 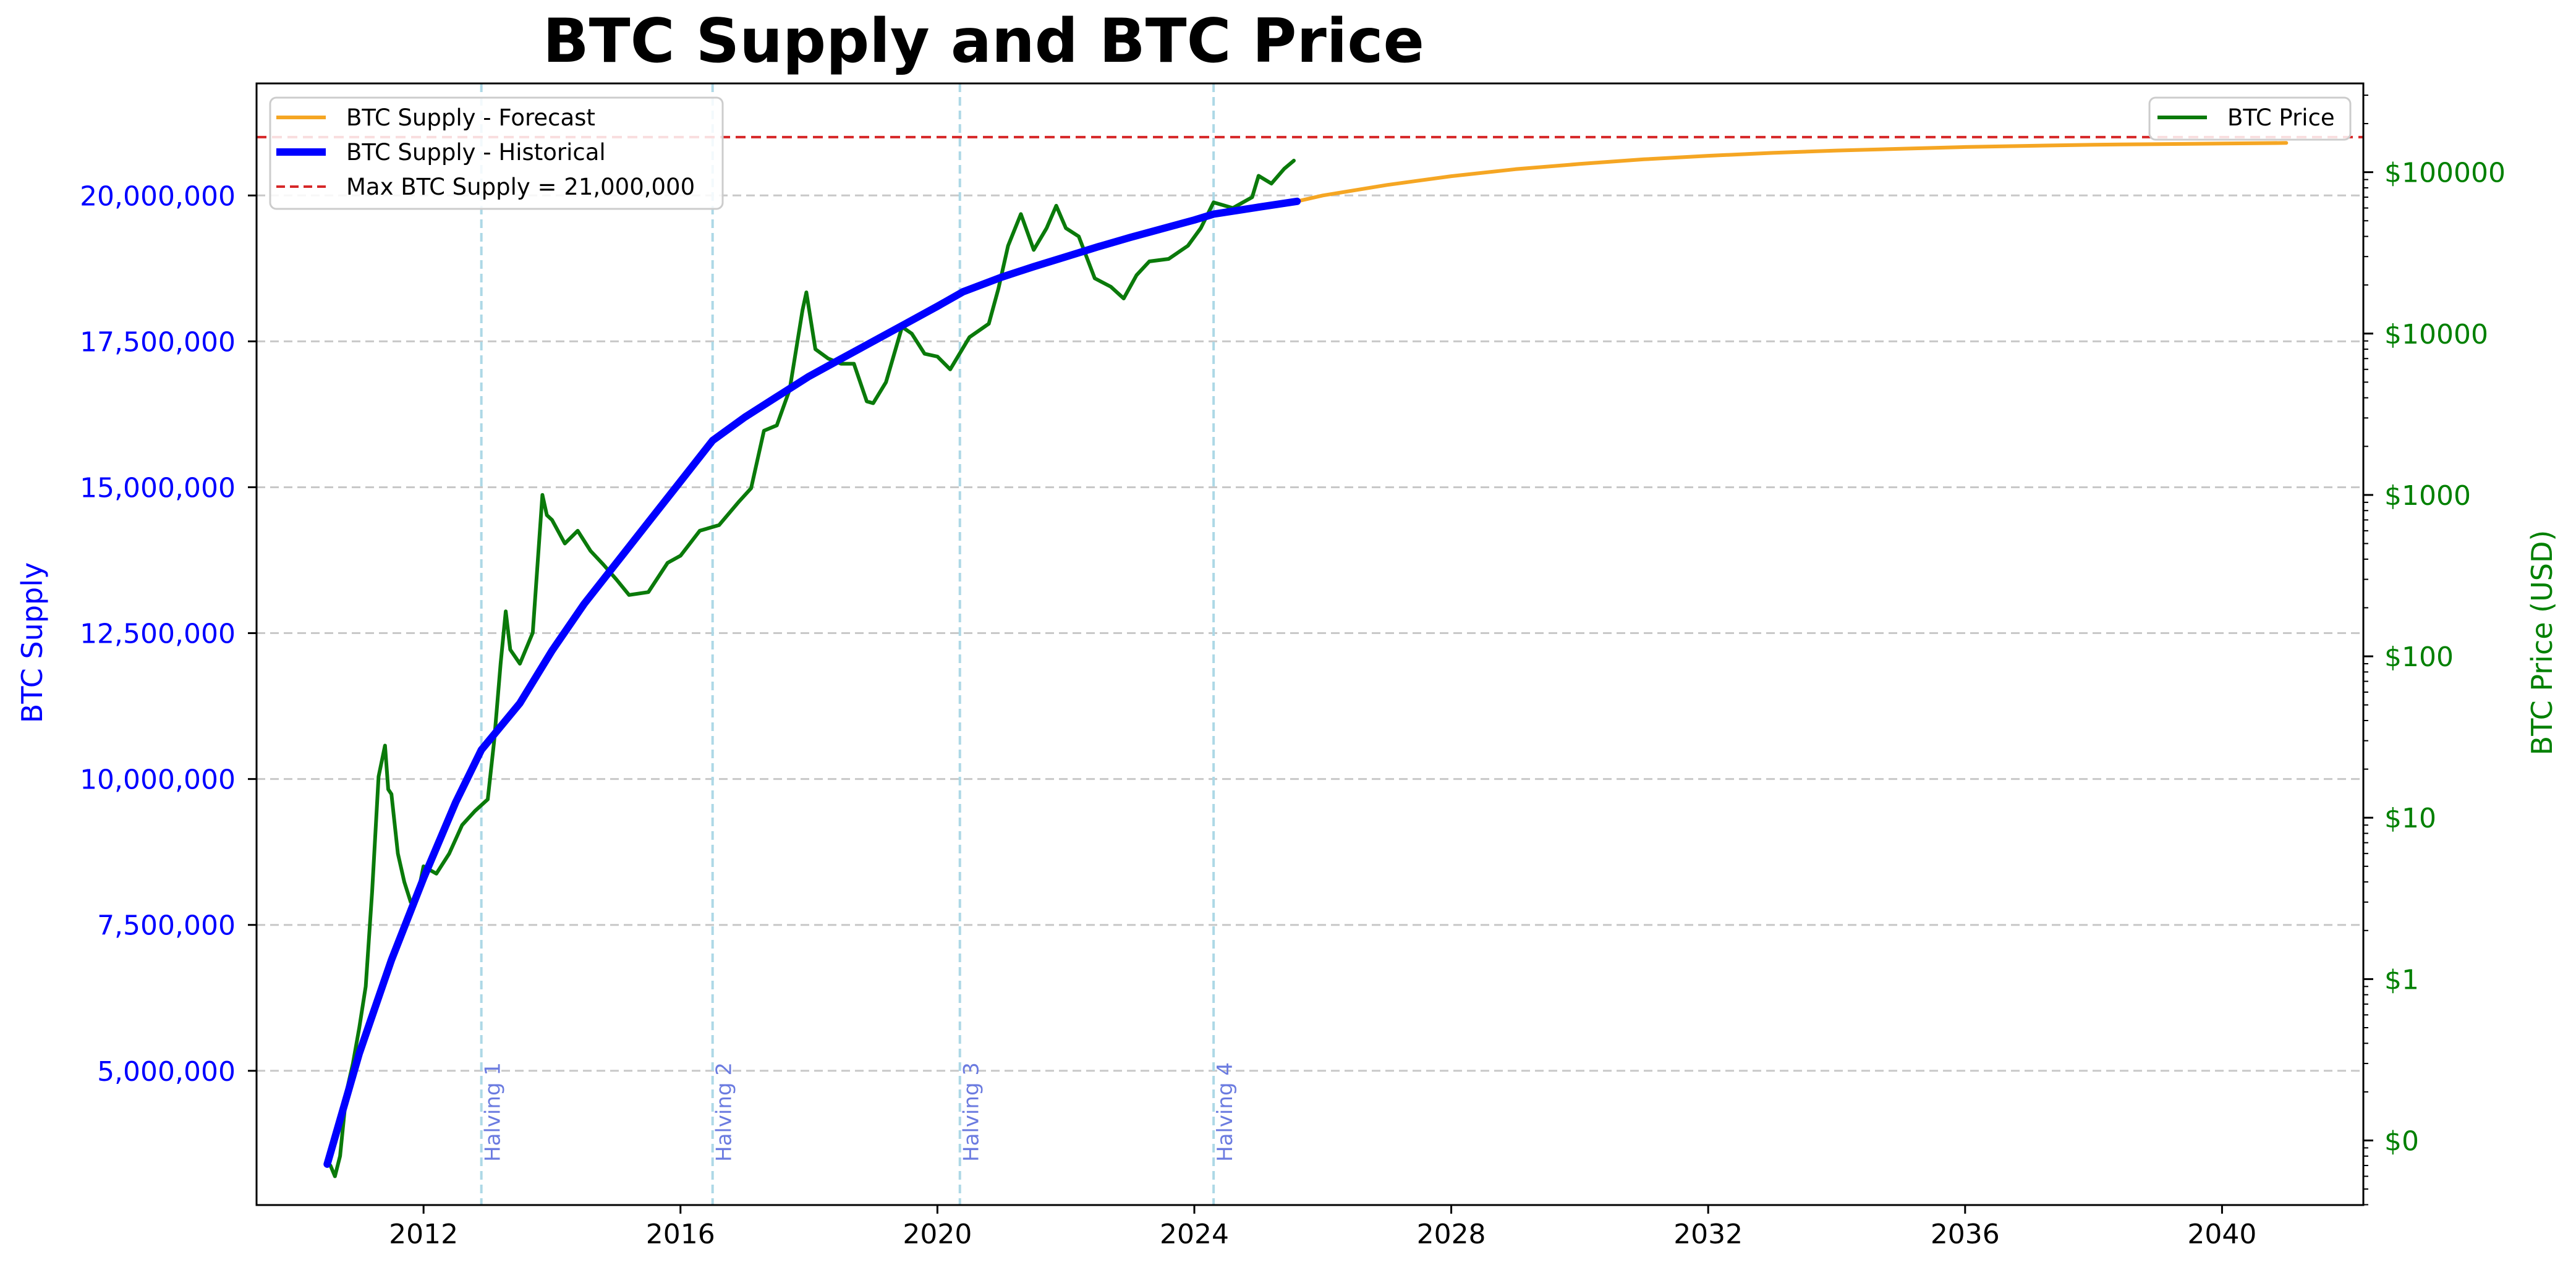 I want to click on legend-price-label: BTC Price, so click(x=2281, y=117).